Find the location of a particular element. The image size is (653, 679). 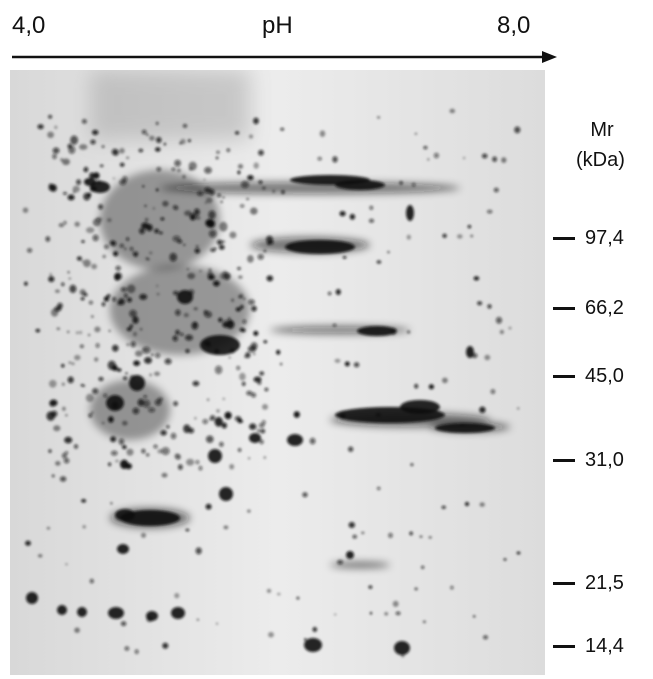

mr-axis-title: Mr is located at coordinates (602, 130).